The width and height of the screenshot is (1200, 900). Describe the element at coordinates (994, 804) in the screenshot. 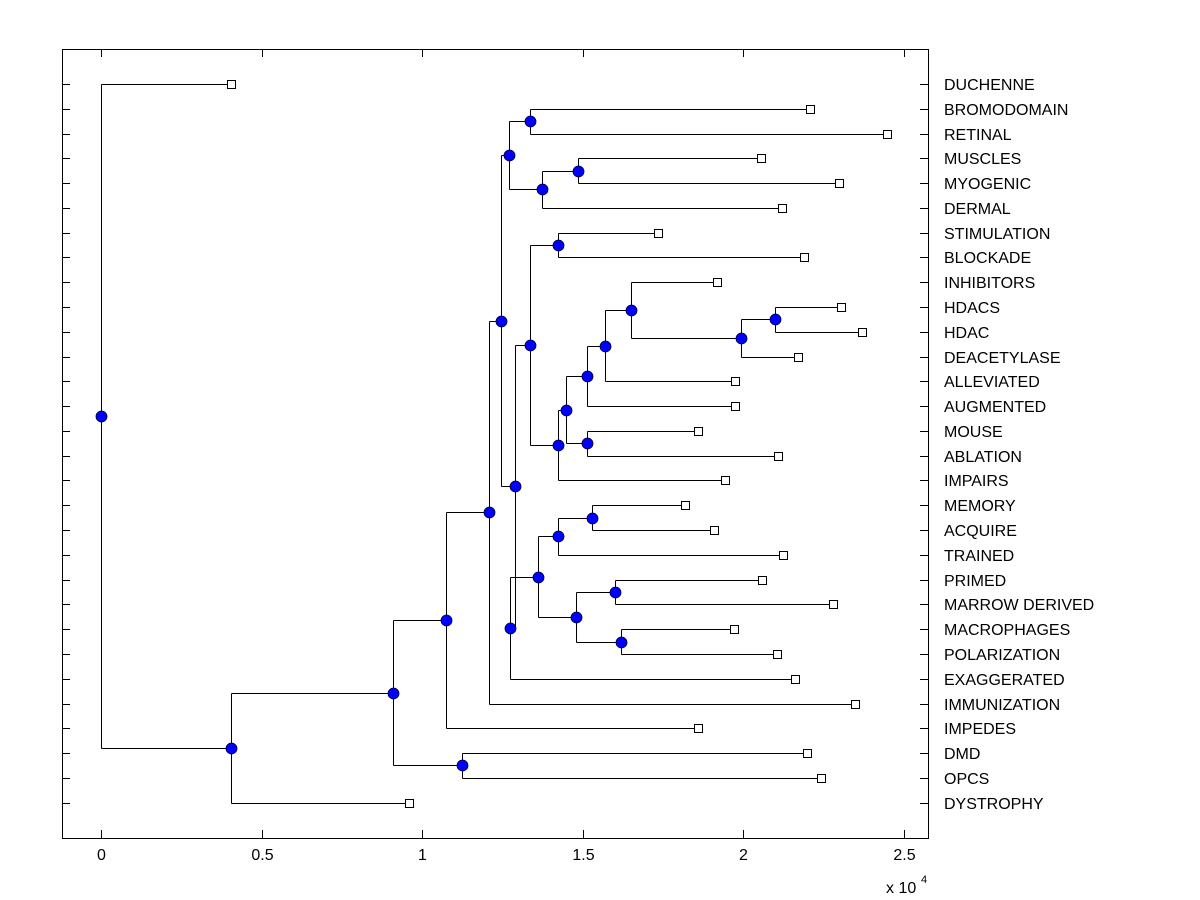

I see `leaf-label: DYSTROPHY` at that location.